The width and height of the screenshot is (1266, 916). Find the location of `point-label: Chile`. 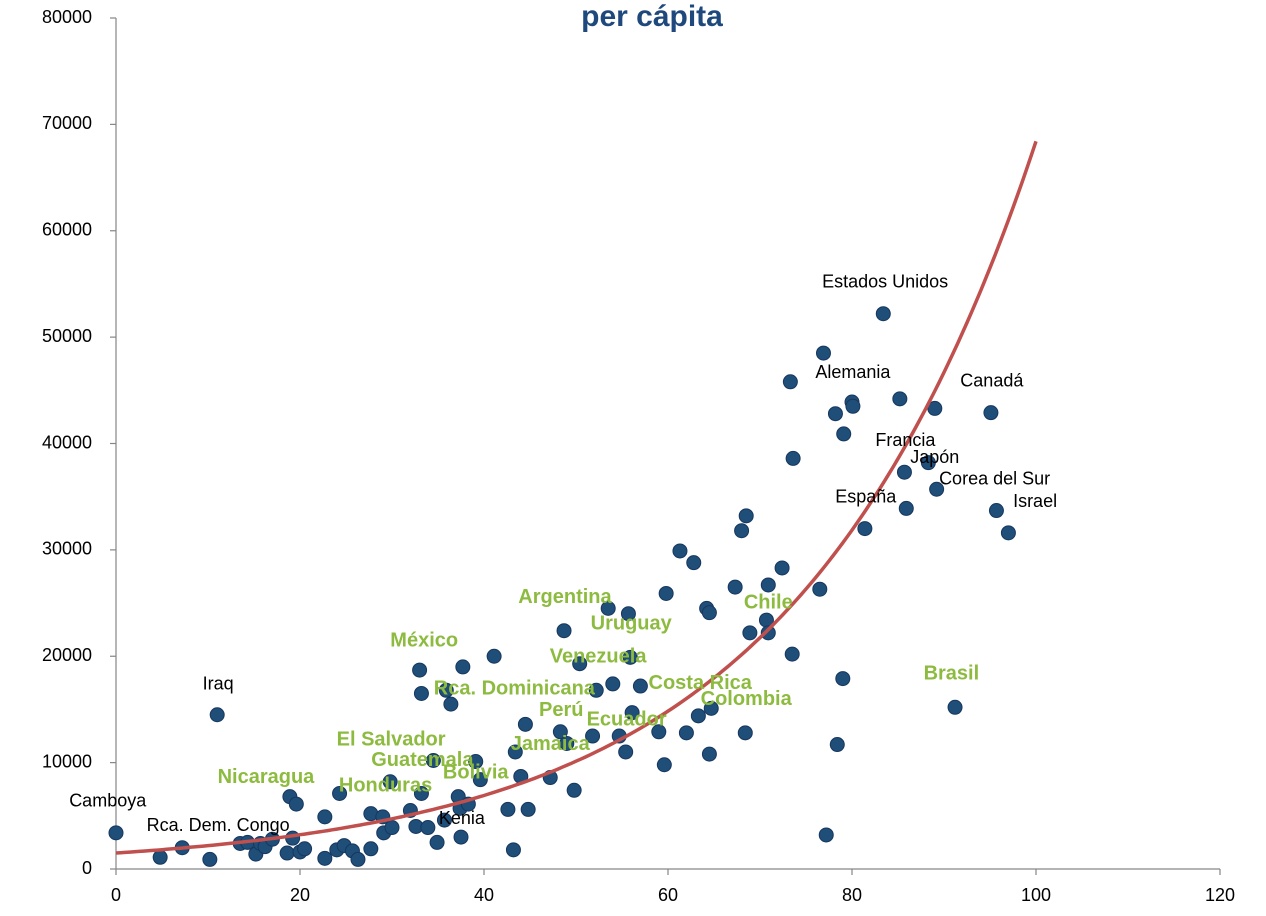

point-label: Chile is located at coordinates (768, 602).